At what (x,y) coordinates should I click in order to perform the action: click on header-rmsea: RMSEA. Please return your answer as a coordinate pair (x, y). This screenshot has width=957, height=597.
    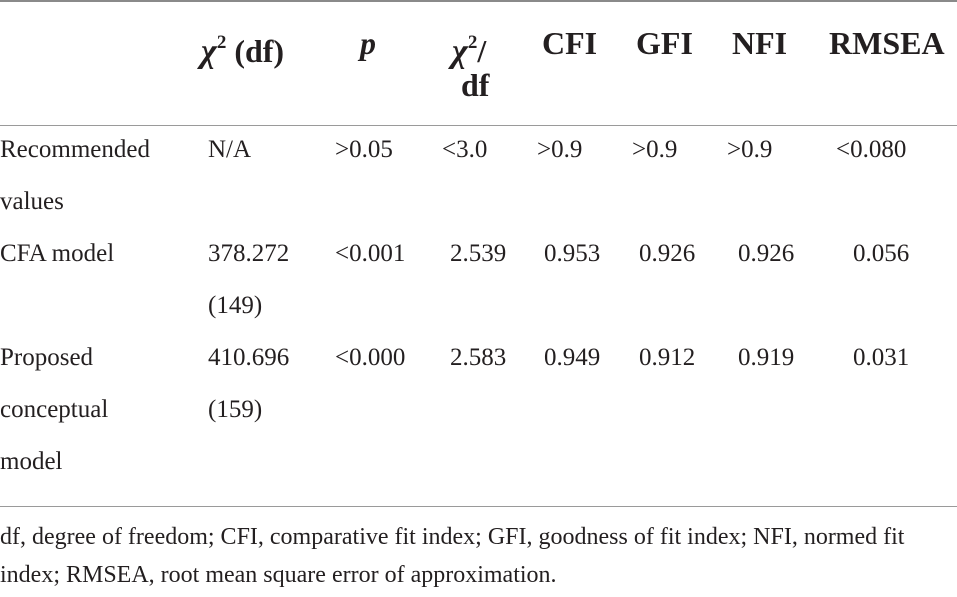
    Looking at the image, I should click on (887, 43).